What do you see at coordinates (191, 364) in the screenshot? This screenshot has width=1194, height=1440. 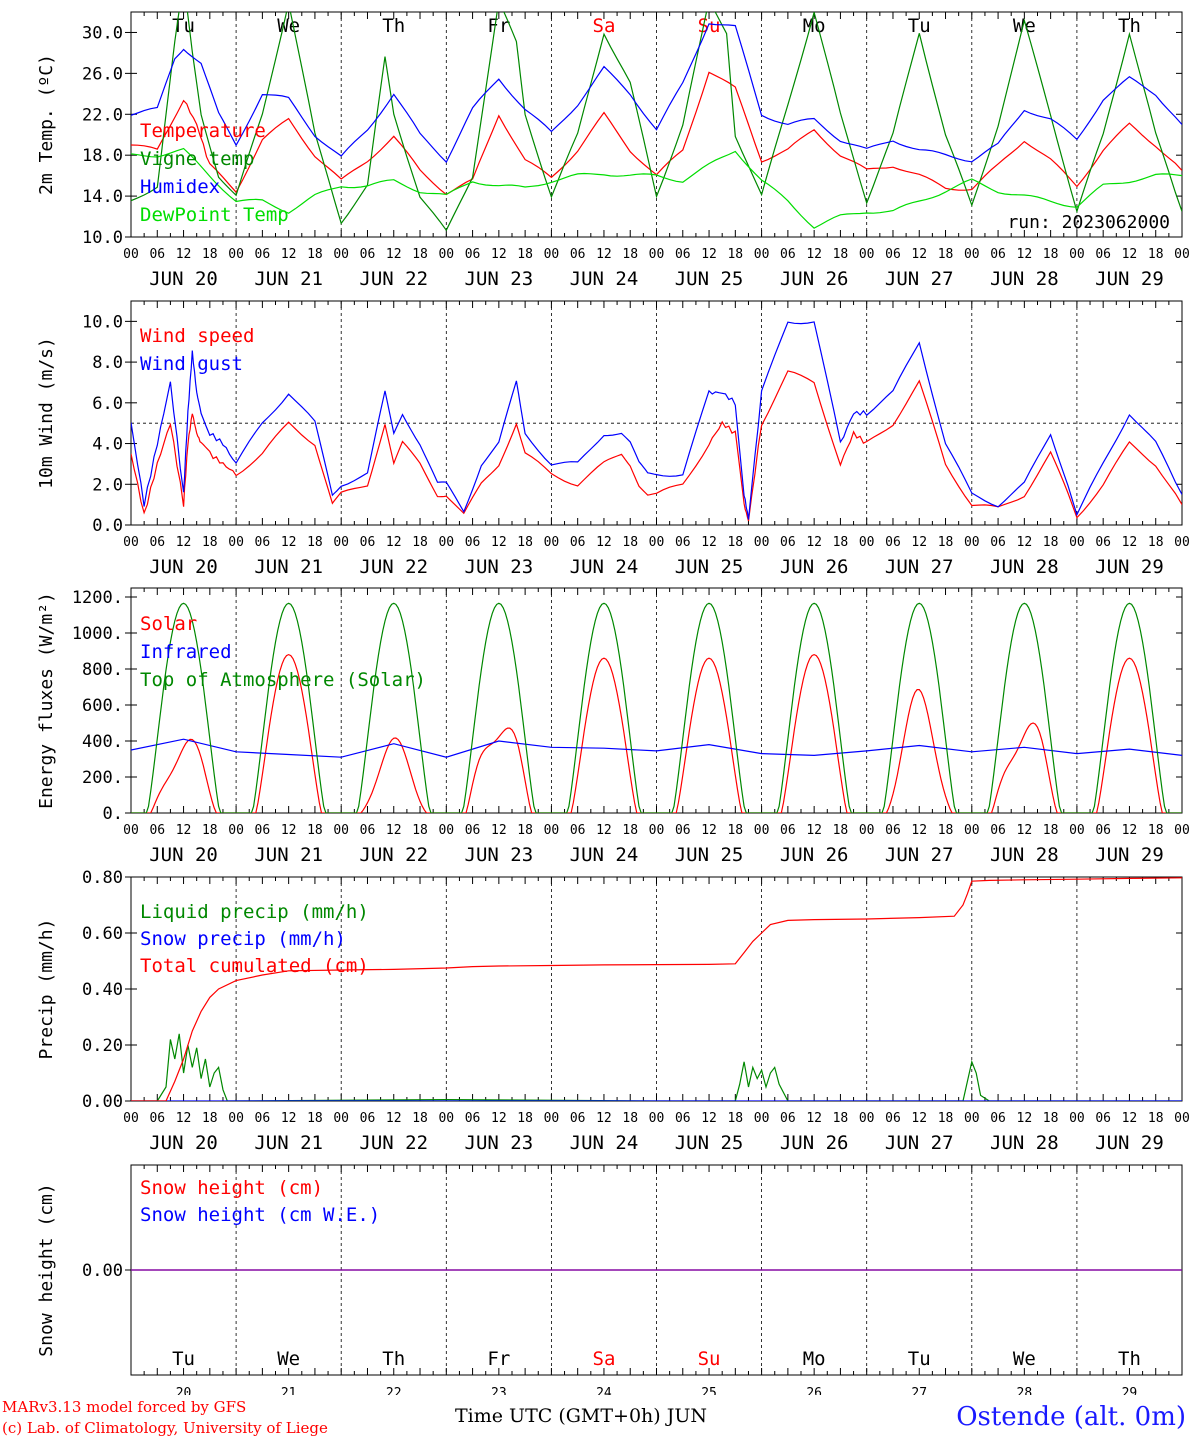 I see `legend-label: Wind gust` at bounding box center [191, 364].